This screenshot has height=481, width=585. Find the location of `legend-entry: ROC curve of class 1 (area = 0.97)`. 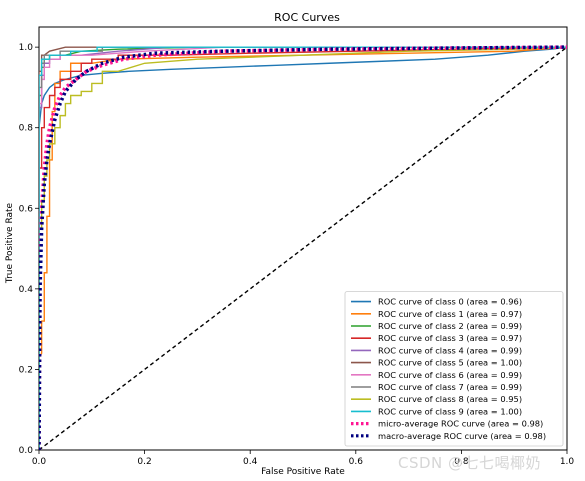

legend-entry: ROC curve of class 1 (area = 0.97) is located at coordinates (450, 314).